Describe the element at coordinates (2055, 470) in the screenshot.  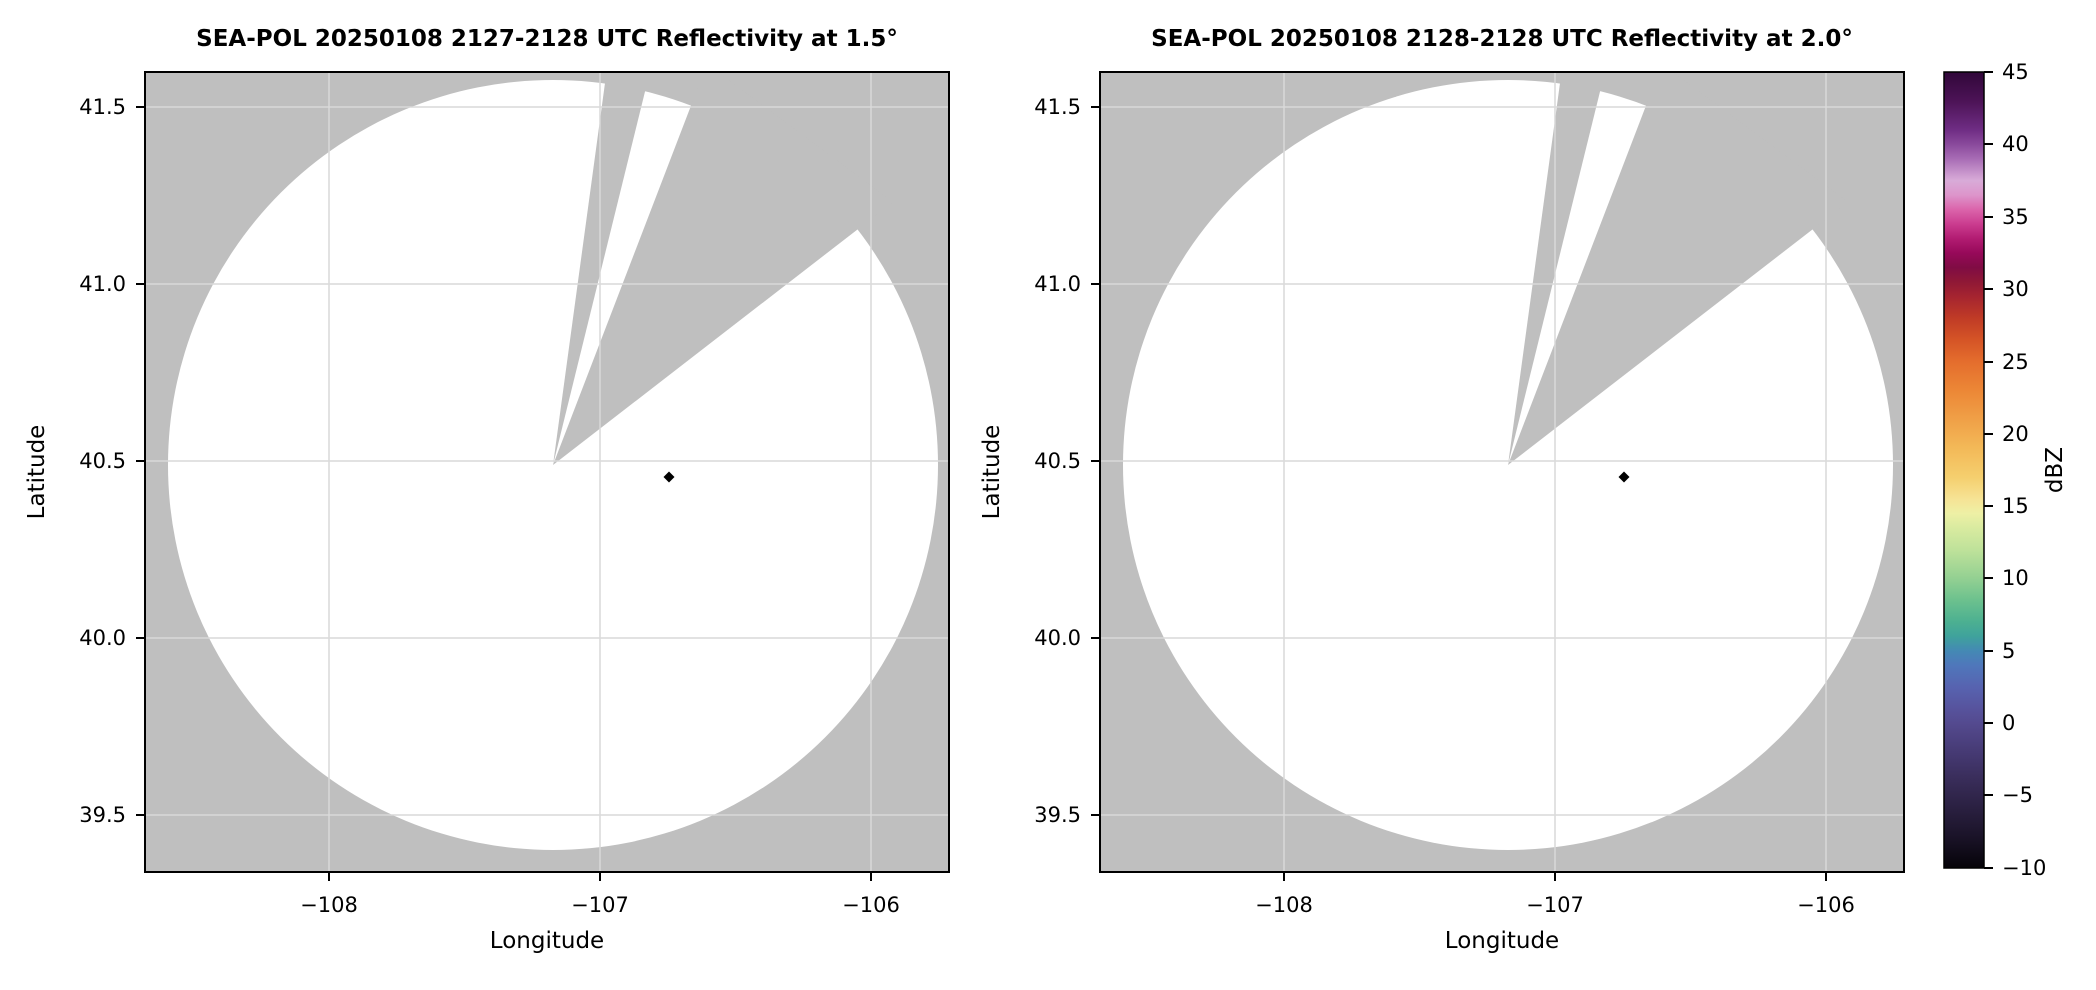
I see `colorbar-label: dBZ` at that location.